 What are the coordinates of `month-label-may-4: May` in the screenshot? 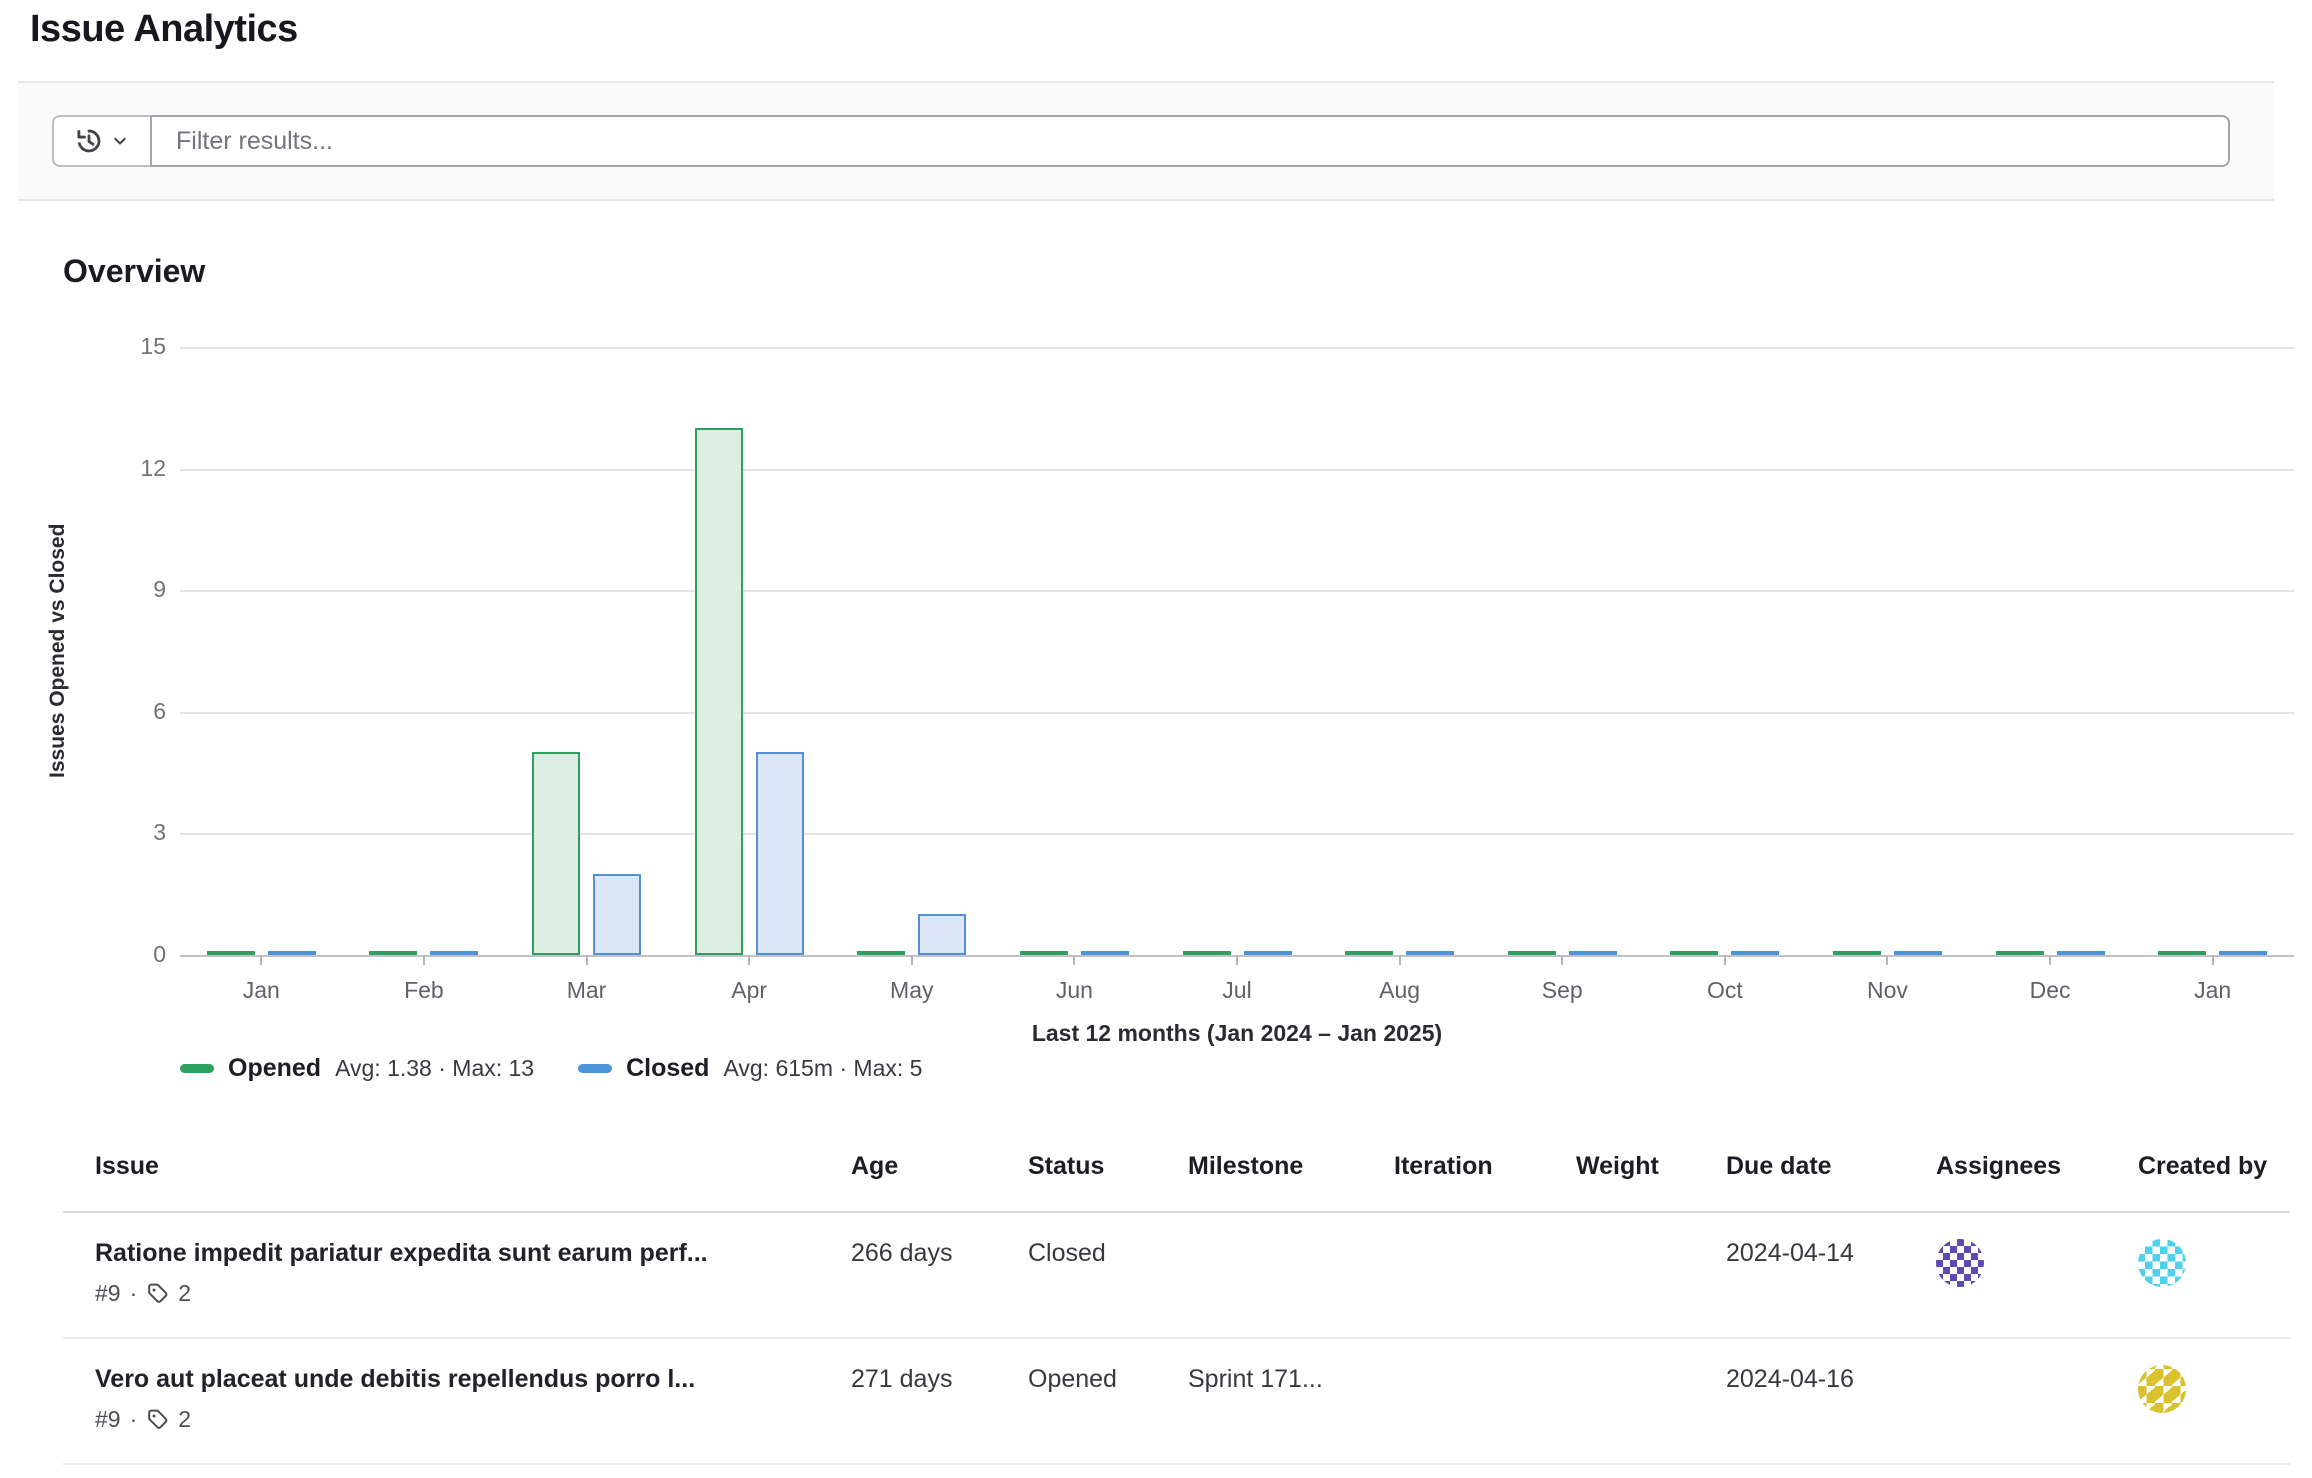 It's located at (912, 990).